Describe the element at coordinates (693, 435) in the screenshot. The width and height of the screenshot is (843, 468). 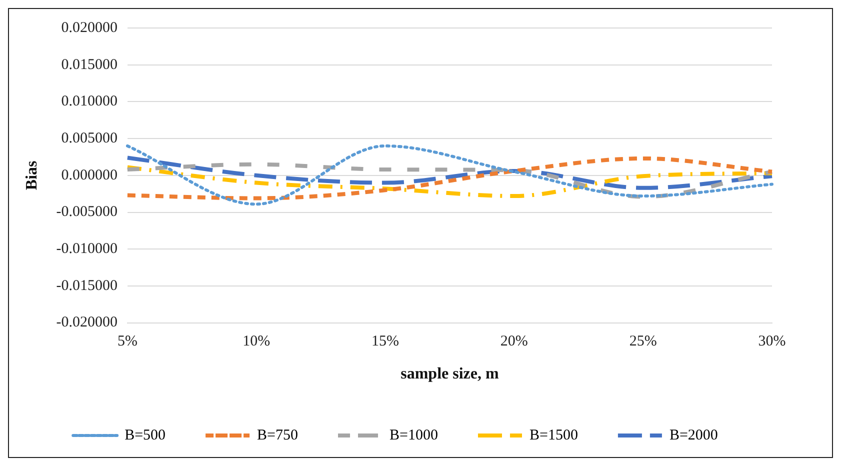
I see `legend-label: B=2000` at that location.